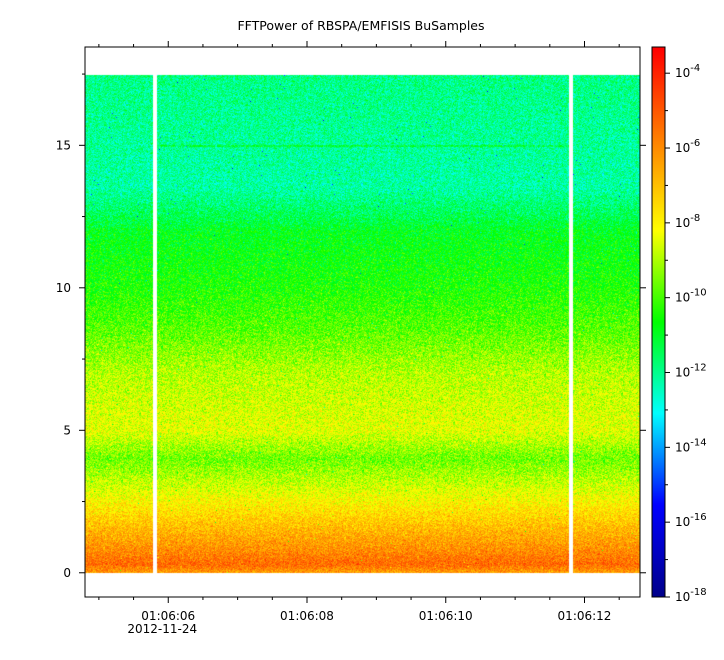  Describe the element at coordinates (698, 592) in the screenshot. I see `colorbar-tick-exponent: -18` at that location.